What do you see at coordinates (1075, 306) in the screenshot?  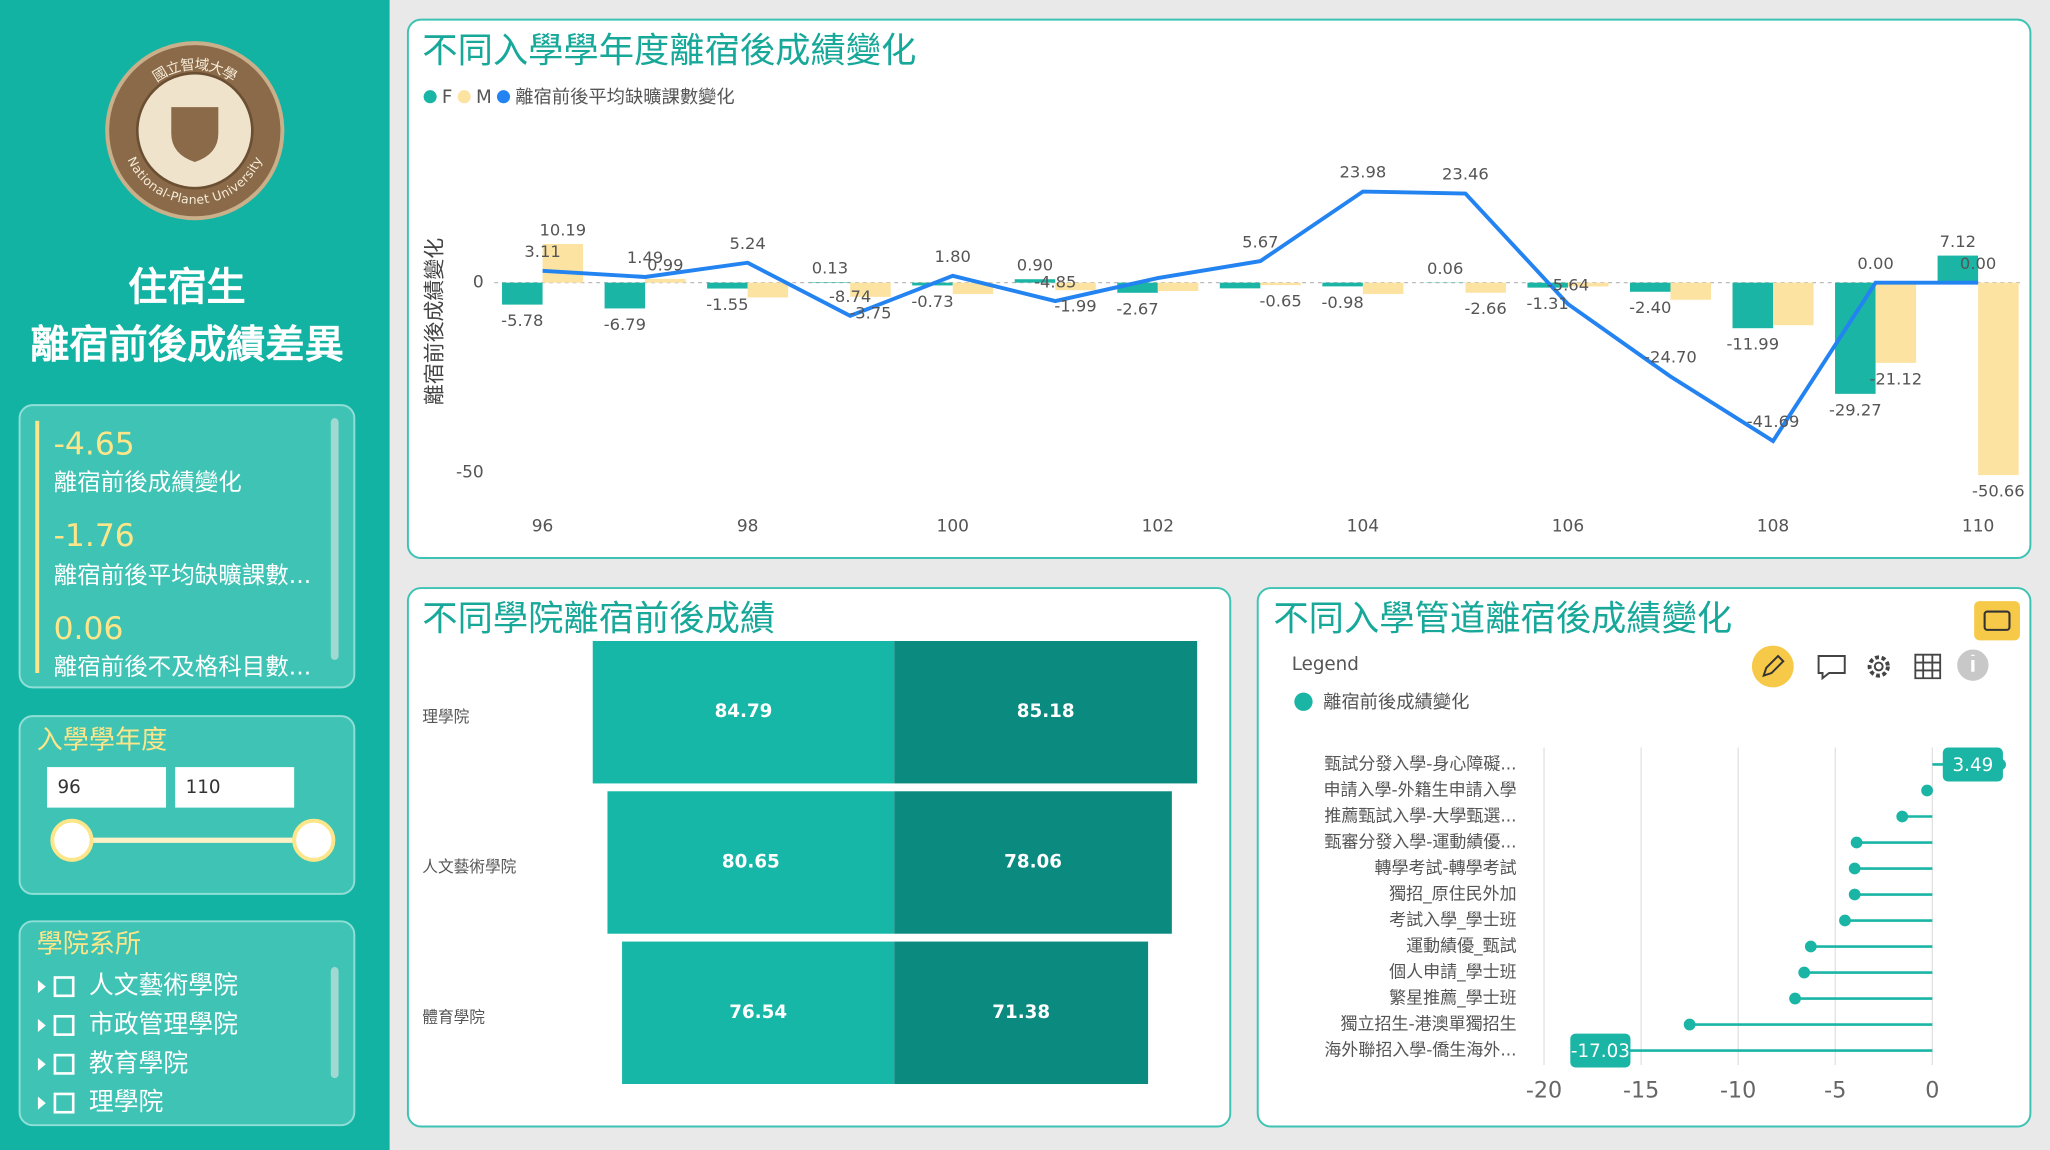 I see `data-label: -1.99` at bounding box center [1075, 306].